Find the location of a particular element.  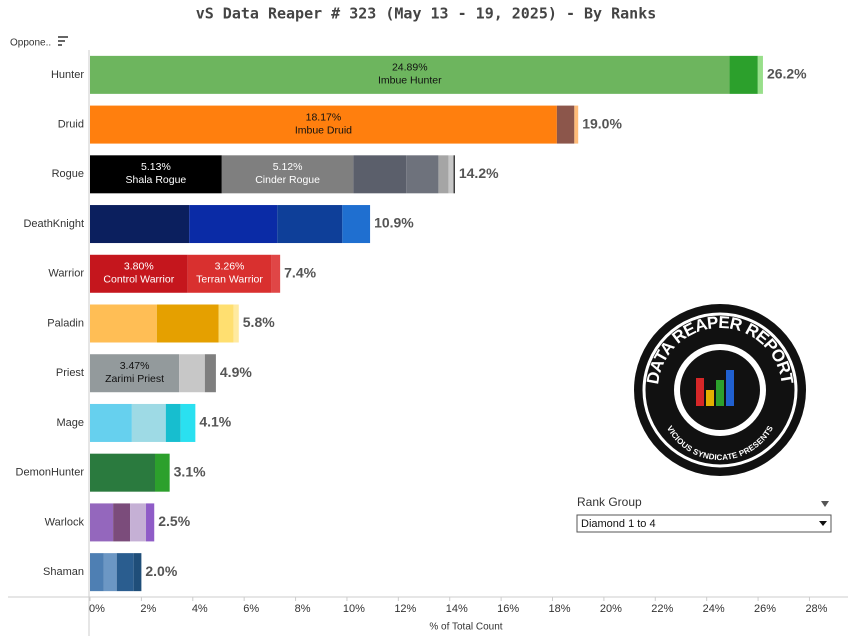

x-tick-label: 6% is located at coordinates (251, 609).